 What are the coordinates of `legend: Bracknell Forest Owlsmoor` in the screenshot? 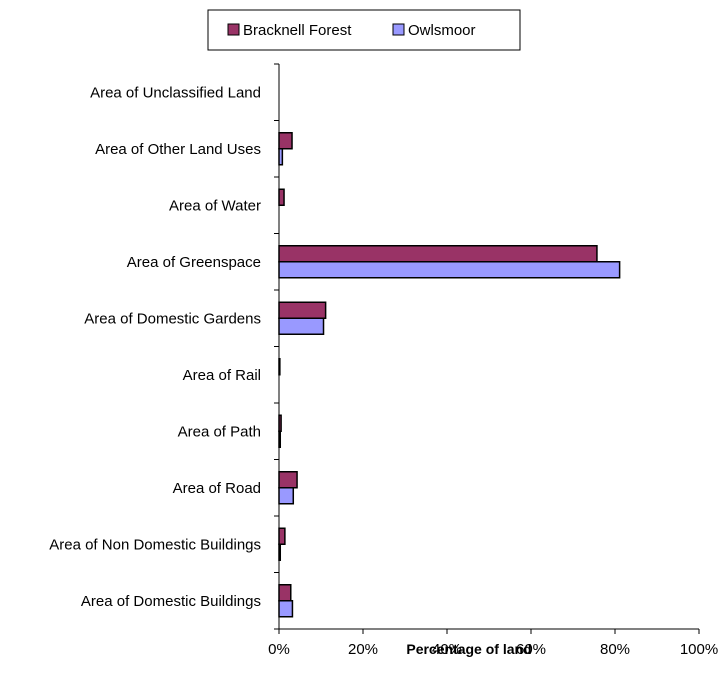 It's located at (364, 30).